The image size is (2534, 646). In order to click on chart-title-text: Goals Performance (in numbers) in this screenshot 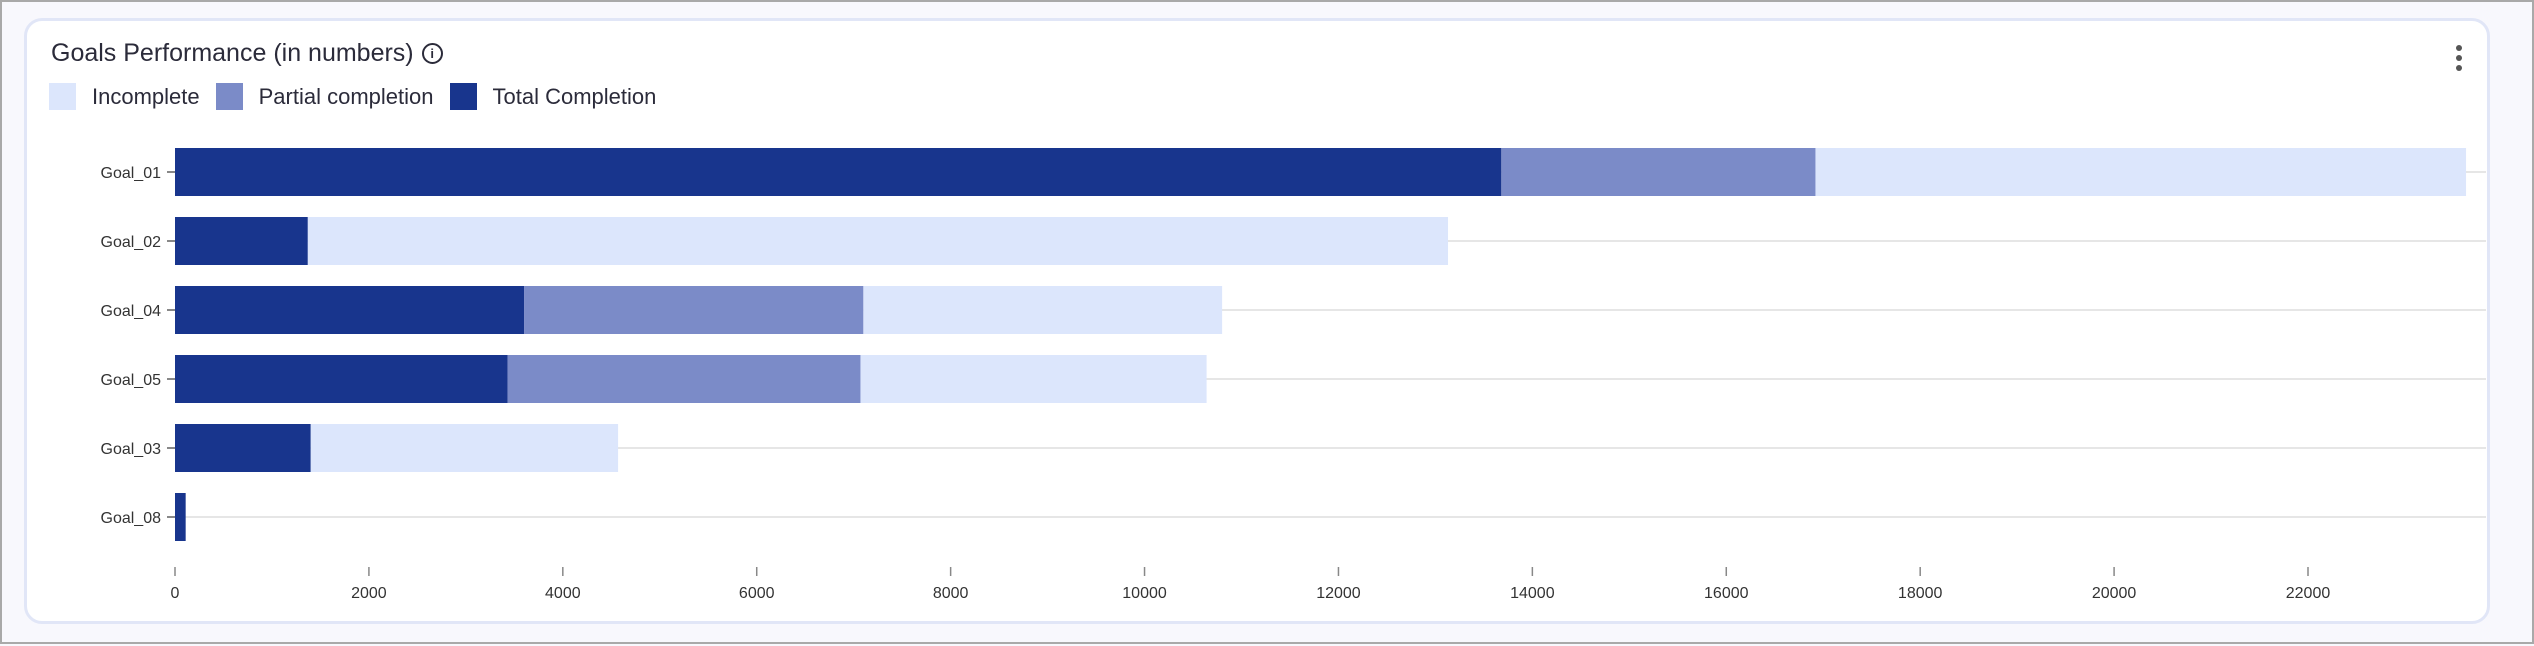, I will do `click(232, 53)`.